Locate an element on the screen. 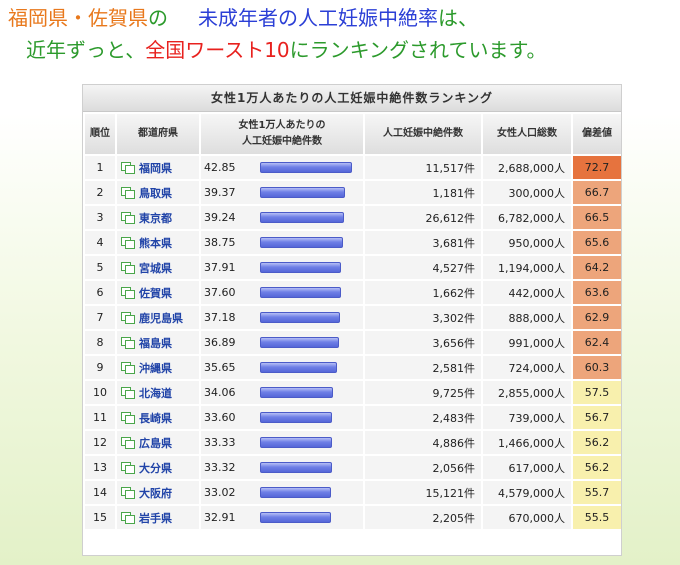 This screenshot has width=680, height=565. rate-cell: 33.33 is located at coordinates (282, 442).